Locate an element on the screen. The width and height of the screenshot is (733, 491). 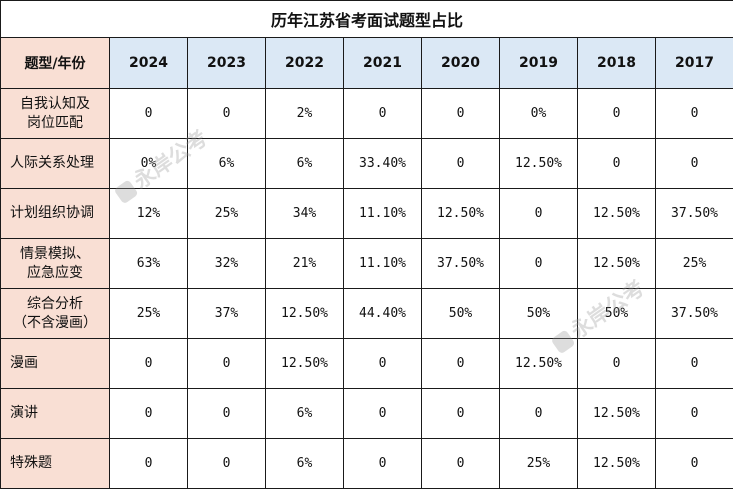
year-header: 2018 is located at coordinates (616, 63).